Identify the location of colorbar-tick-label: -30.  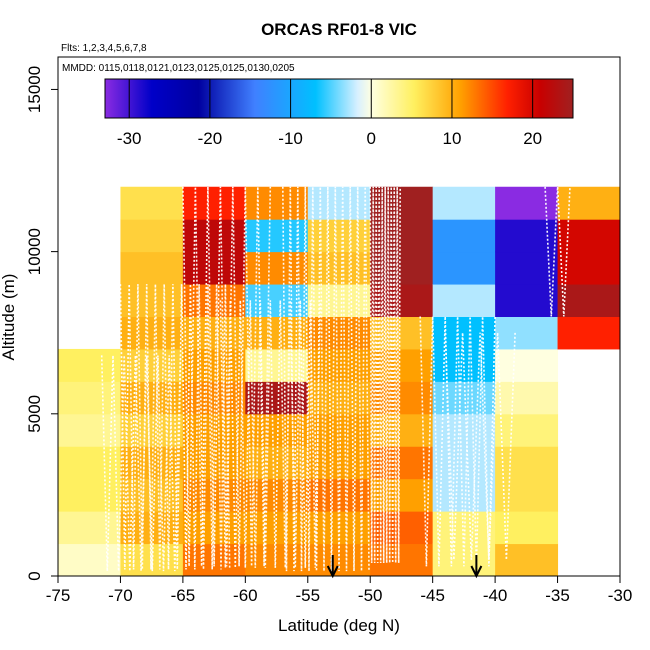
(129, 138).